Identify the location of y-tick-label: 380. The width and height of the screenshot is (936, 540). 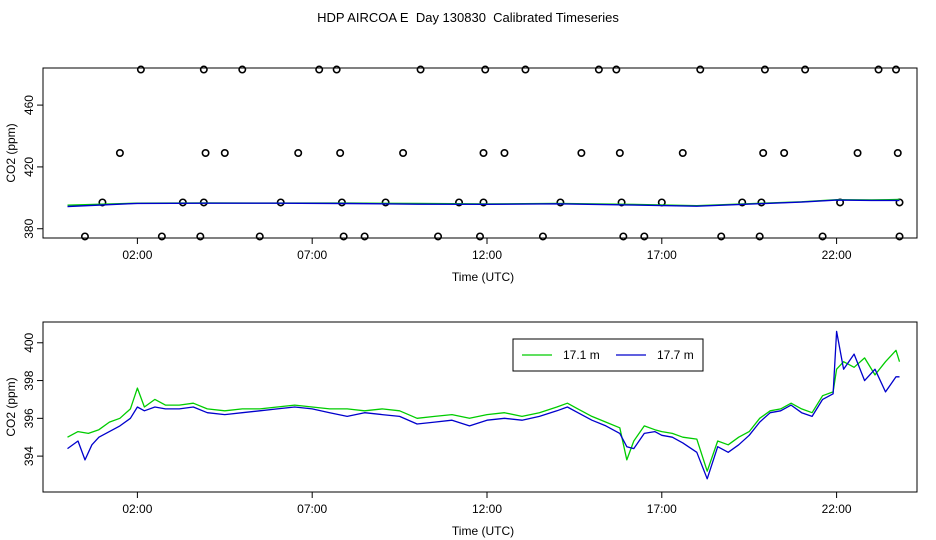
(29, 228).